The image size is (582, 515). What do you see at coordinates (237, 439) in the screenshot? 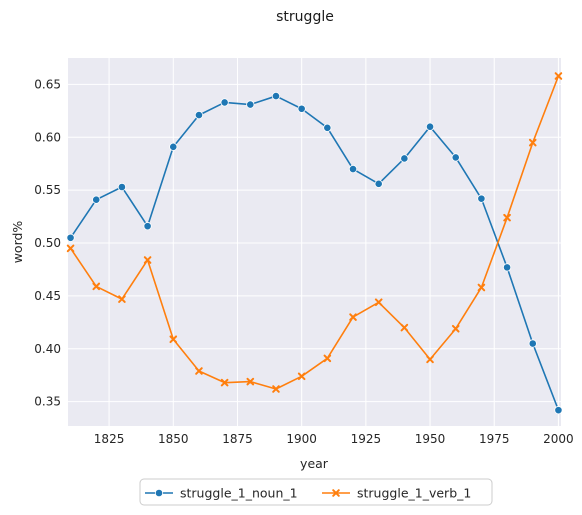
I see `x-tick-label: 1875` at bounding box center [237, 439].